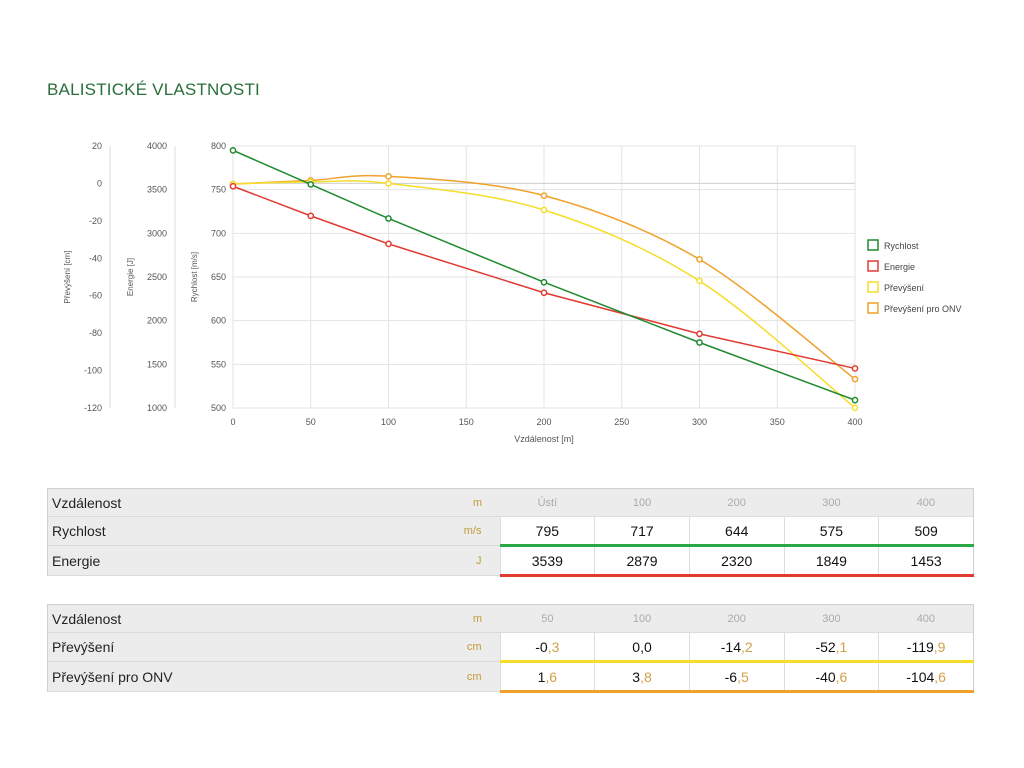 Image resolution: width=1024 pixels, height=768 pixels. What do you see at coordinates (746, 646) in the screenshot?
I see `value-frac: ,2` at bounding box center [746, 646].